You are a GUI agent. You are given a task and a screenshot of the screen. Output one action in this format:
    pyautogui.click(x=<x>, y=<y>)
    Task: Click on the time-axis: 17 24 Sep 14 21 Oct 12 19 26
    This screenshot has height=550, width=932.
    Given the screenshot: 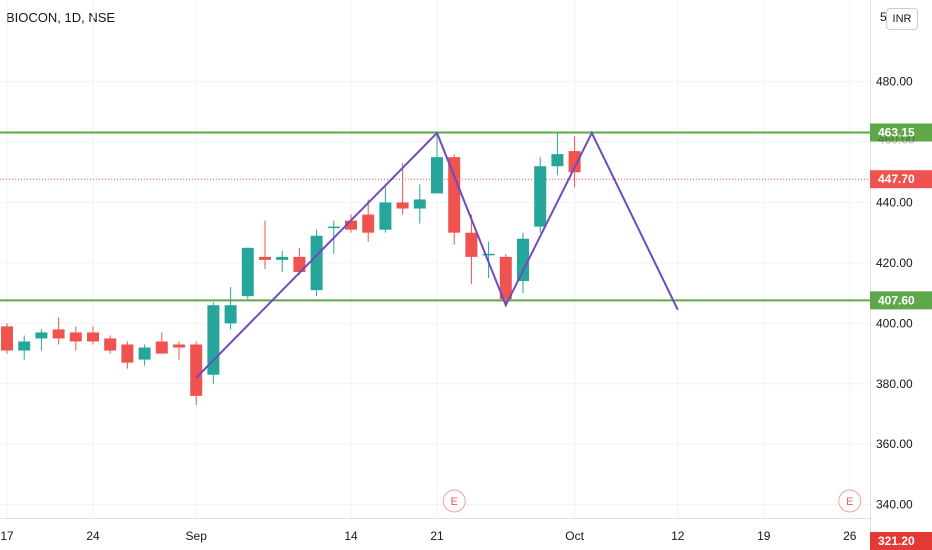 What is the action you would take?
    pyautogui.click(x=435, y=531)
    